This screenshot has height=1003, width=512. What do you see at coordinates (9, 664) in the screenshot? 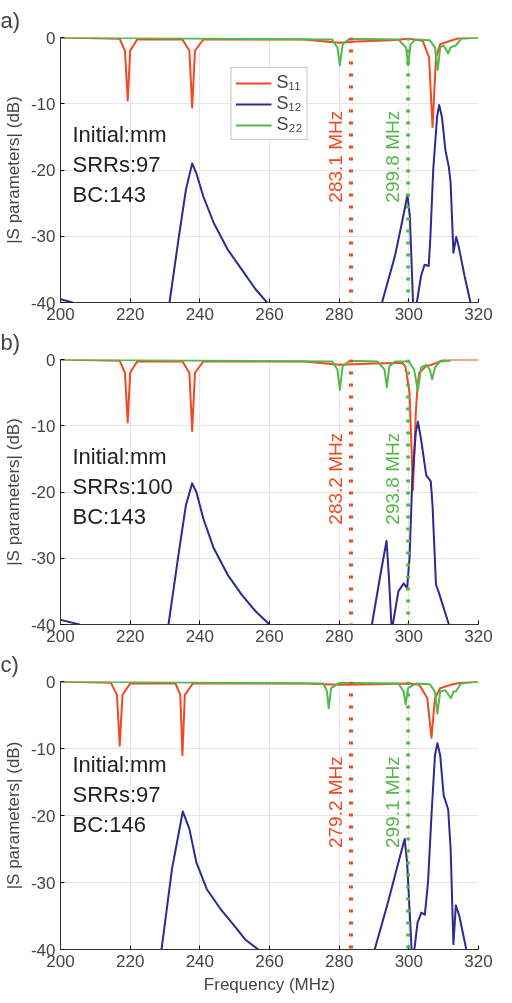
I see `chart-title: c)` at bounding box center [9, 664].